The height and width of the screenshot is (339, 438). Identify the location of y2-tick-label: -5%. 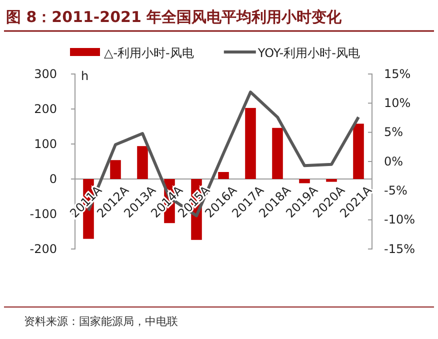
(396, 191).